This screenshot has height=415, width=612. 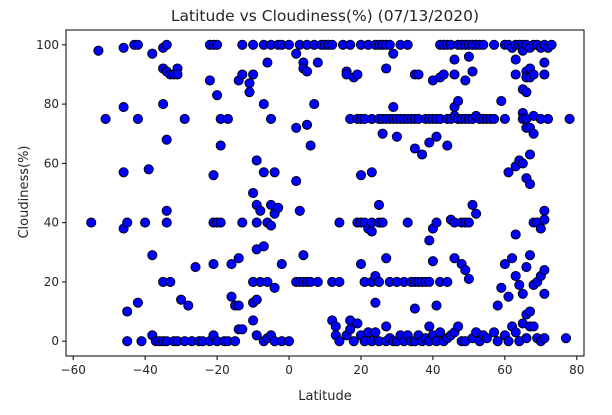 I want to click on x-tick-label: −40, so click(x=144, y=370).